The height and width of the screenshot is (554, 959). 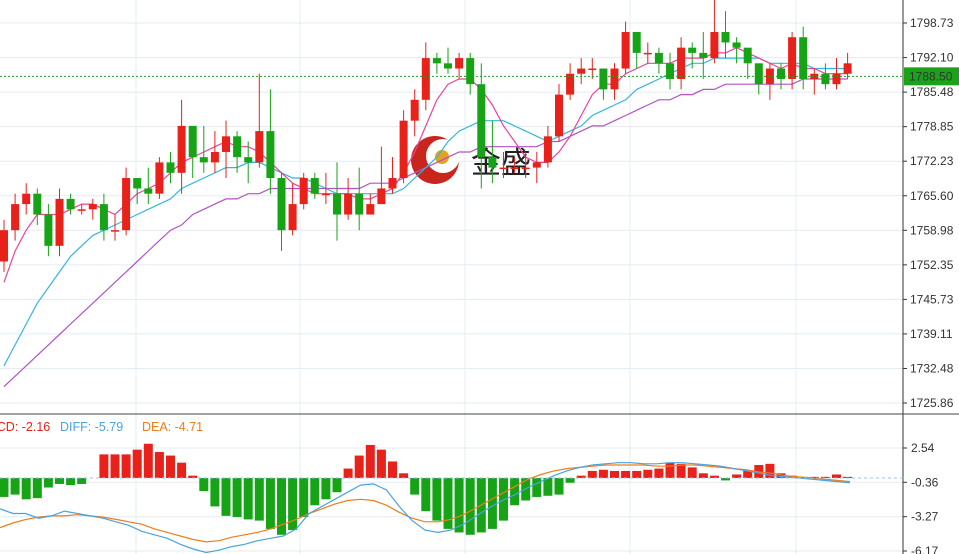 I want to click on macd-legend: MACD: -2.16 DIFF: -5.79 DEA: -4.71, so click(x=101, y=427).